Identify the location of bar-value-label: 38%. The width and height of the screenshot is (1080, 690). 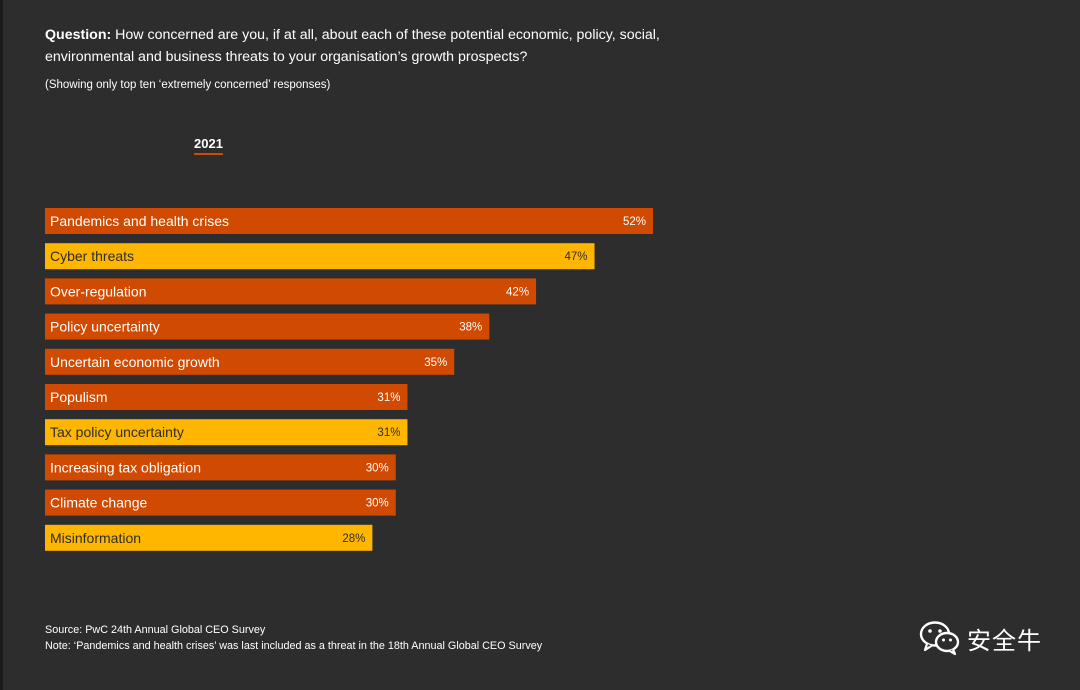
(470, 328).